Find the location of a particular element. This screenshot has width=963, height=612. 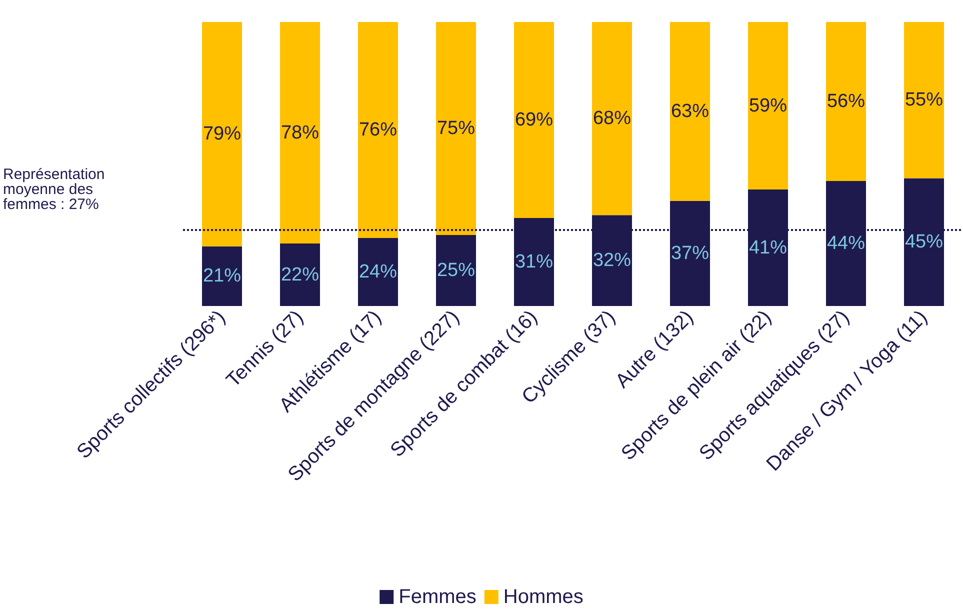

data-label: 45% is located at coordinates (924, 242).